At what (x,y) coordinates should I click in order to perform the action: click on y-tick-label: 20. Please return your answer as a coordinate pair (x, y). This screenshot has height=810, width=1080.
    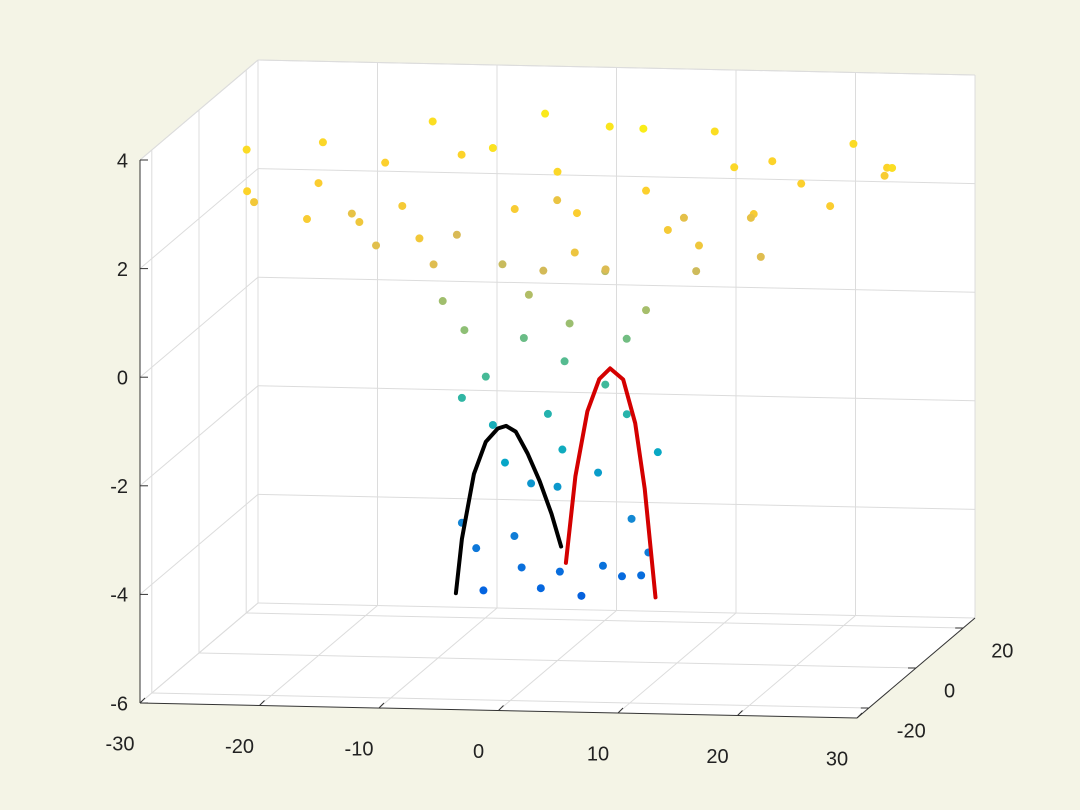
    Looking at the image, I should click on (1002, 651).